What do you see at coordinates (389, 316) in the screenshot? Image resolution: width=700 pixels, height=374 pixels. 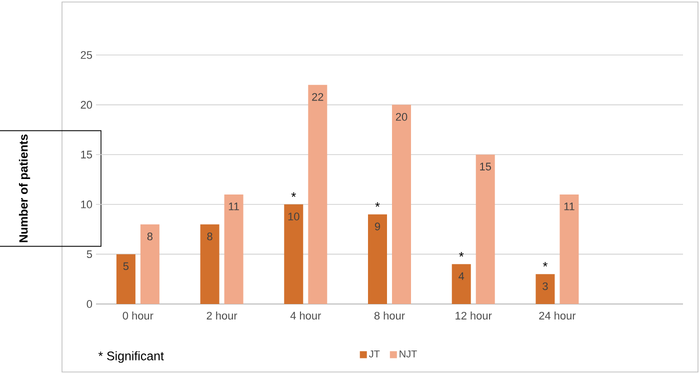 I see `x-tick-label: 8 hour` at bounding box center [389, 316].